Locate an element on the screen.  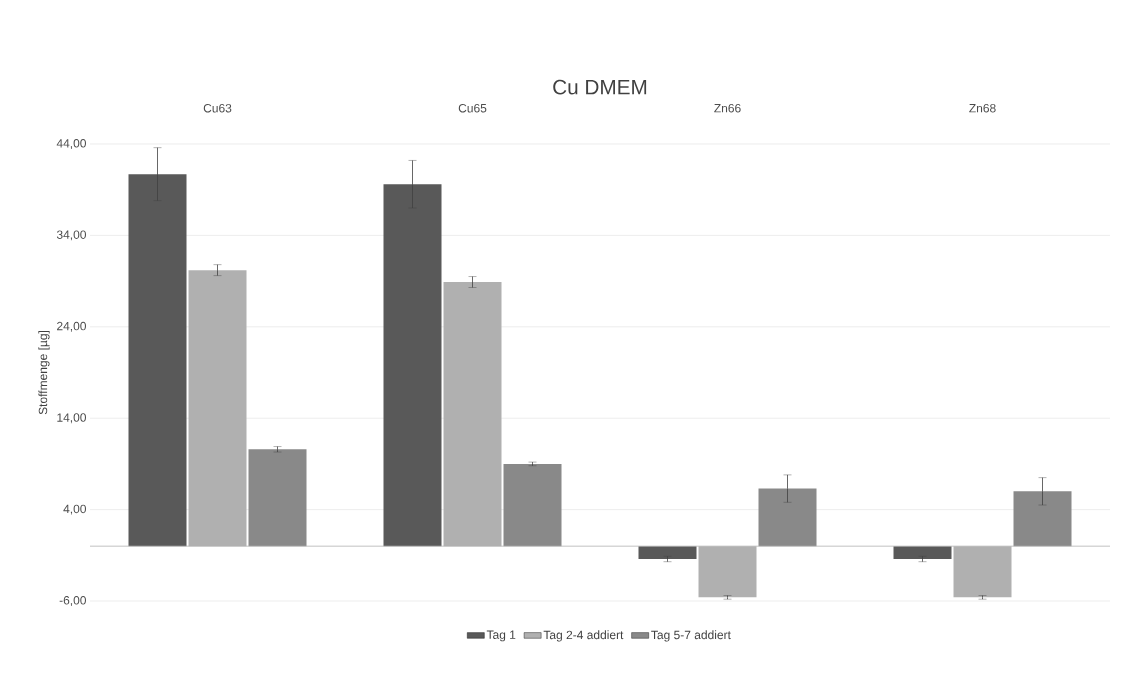
legend-label: Tag 2-4 addiert is located at coordinates (583, 636).